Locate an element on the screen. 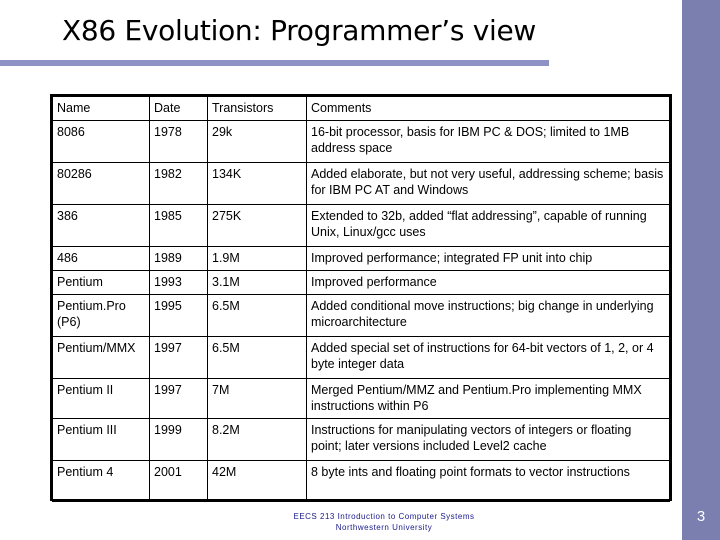 This screenshot has width=720, height=540. cell-comments: Improved performance is located at coordinates (488, 282).